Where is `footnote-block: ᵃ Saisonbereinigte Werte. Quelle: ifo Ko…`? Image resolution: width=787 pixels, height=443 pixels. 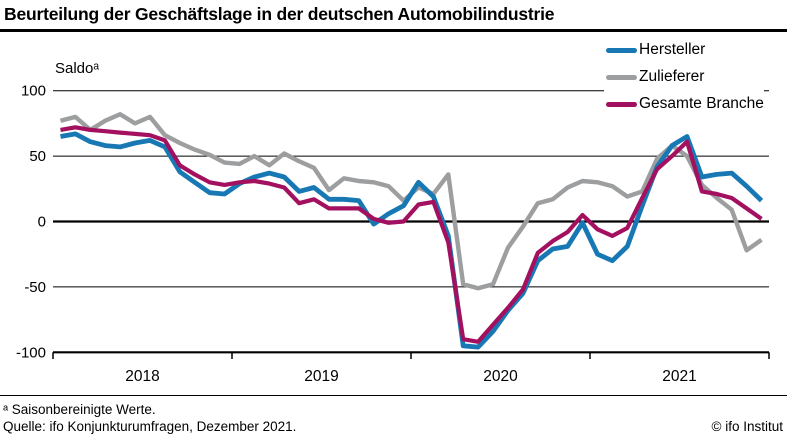
footnote-block: ᵃ Saisonbereinigte Werte. Quelle: ifo Ko… is located at coordinates (149, 418).